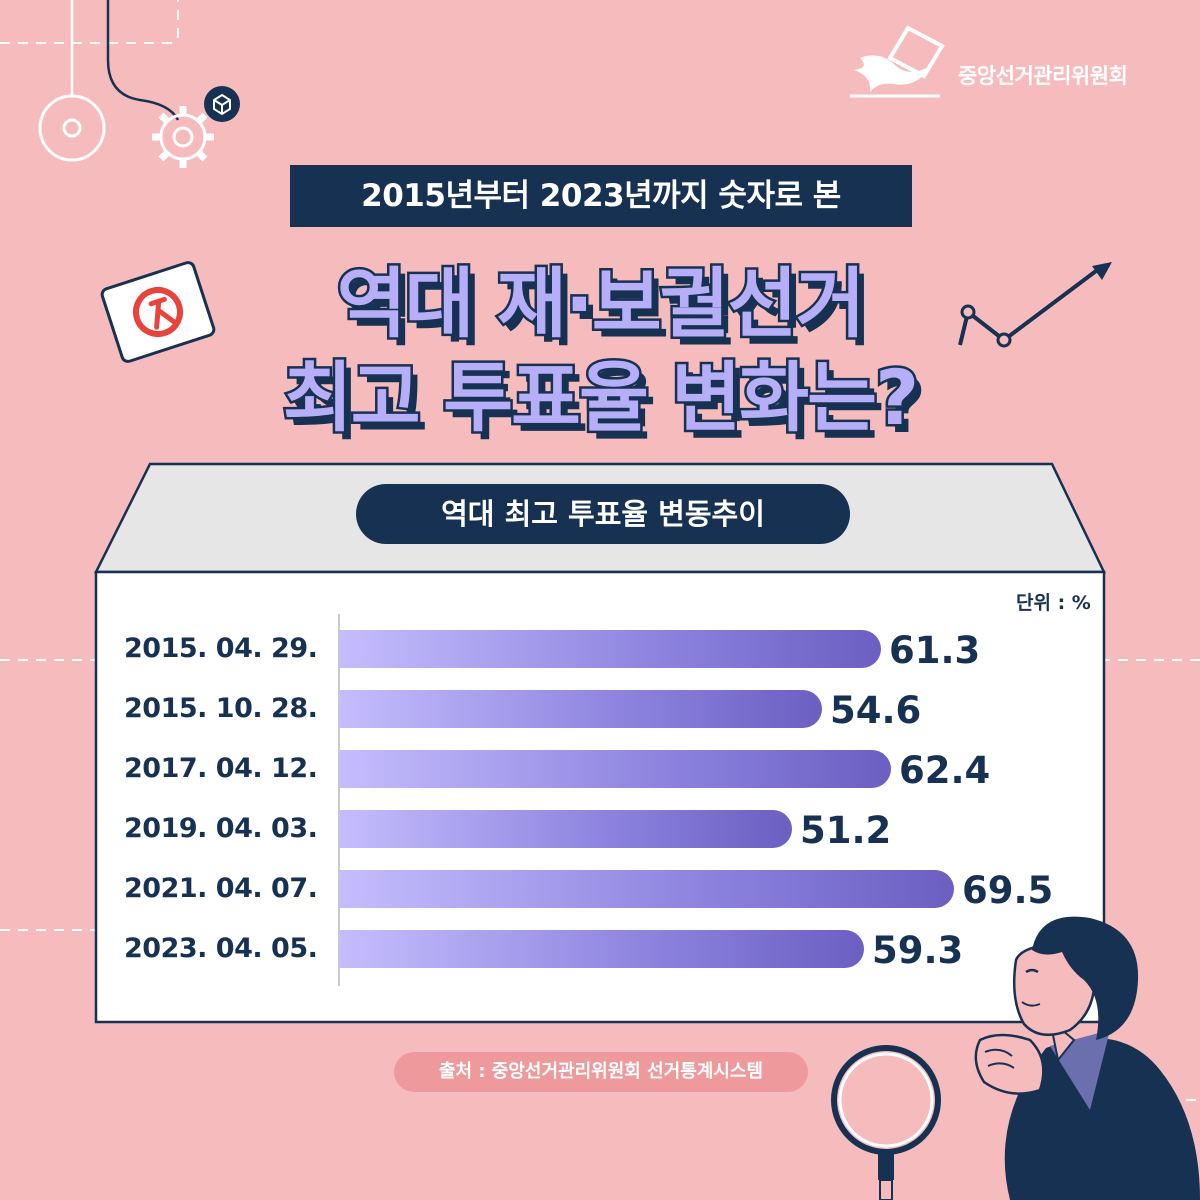 This screenshot has width=1200, height=1200. I want to click on source-note: 출처 : 중앙선거관리위원회 선거통계시스템, so click(601, 1072).